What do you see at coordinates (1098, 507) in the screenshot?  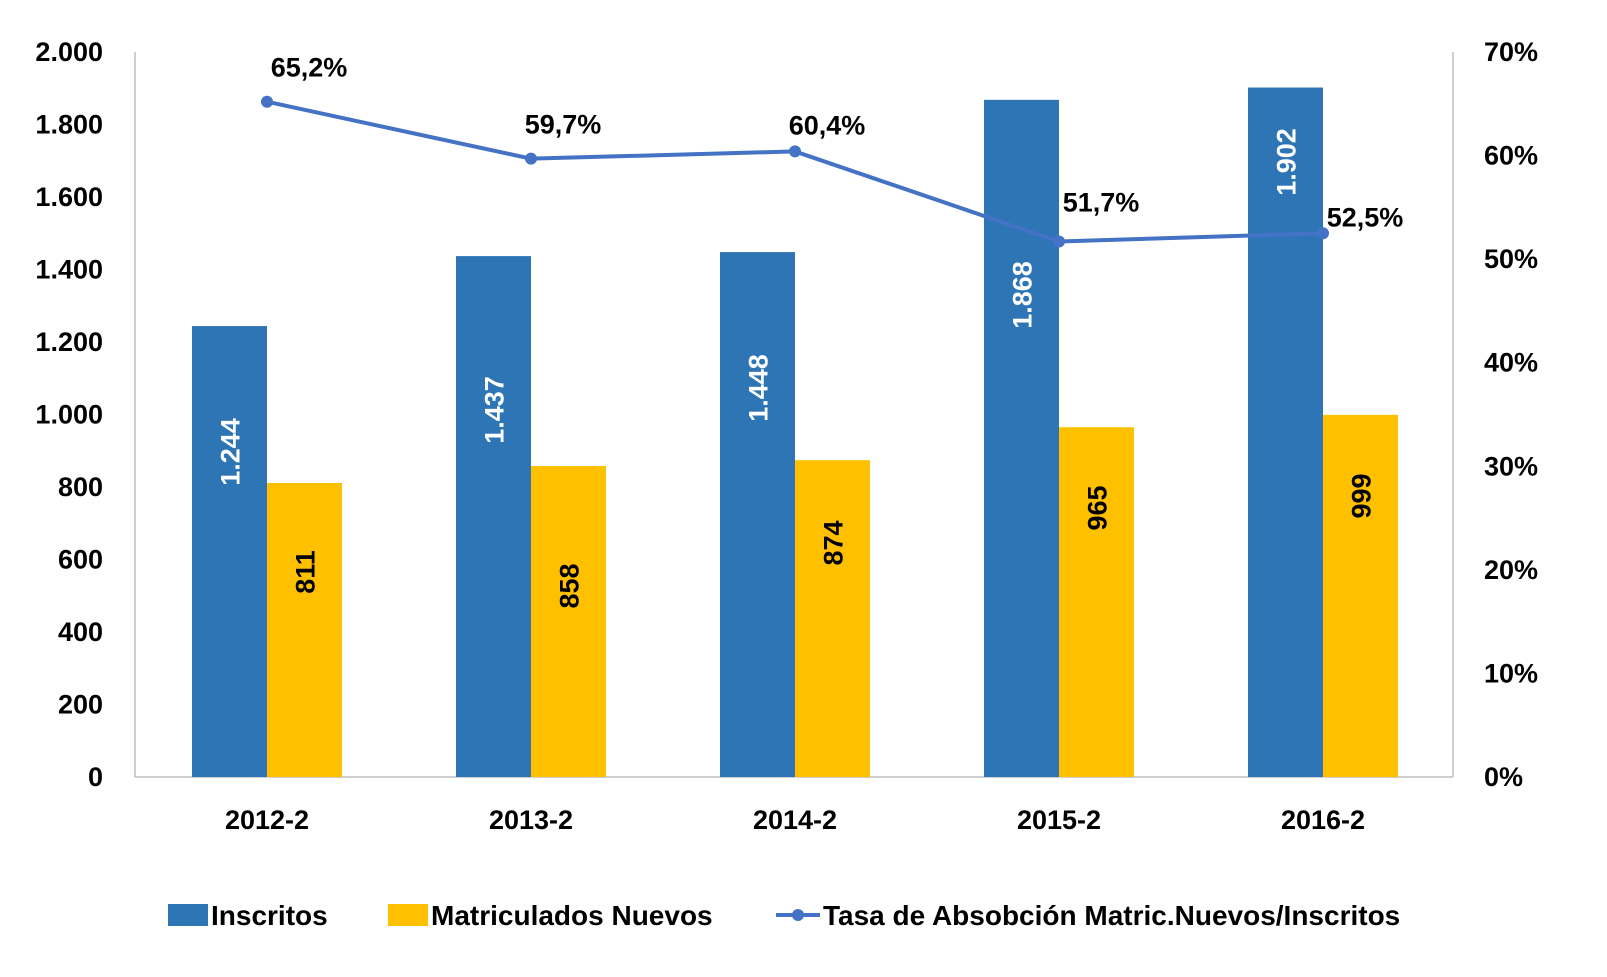 I see `data-label-matriculados-nuevos: 965` at bounding box center [1098, 507].